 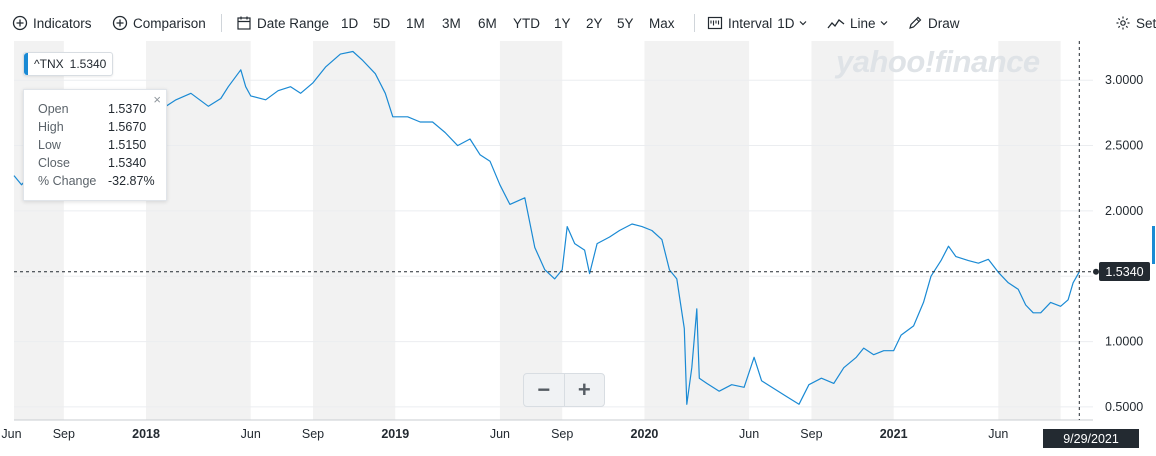 I want to click on x-tick-label: 2020, so click(x=645, y=434).